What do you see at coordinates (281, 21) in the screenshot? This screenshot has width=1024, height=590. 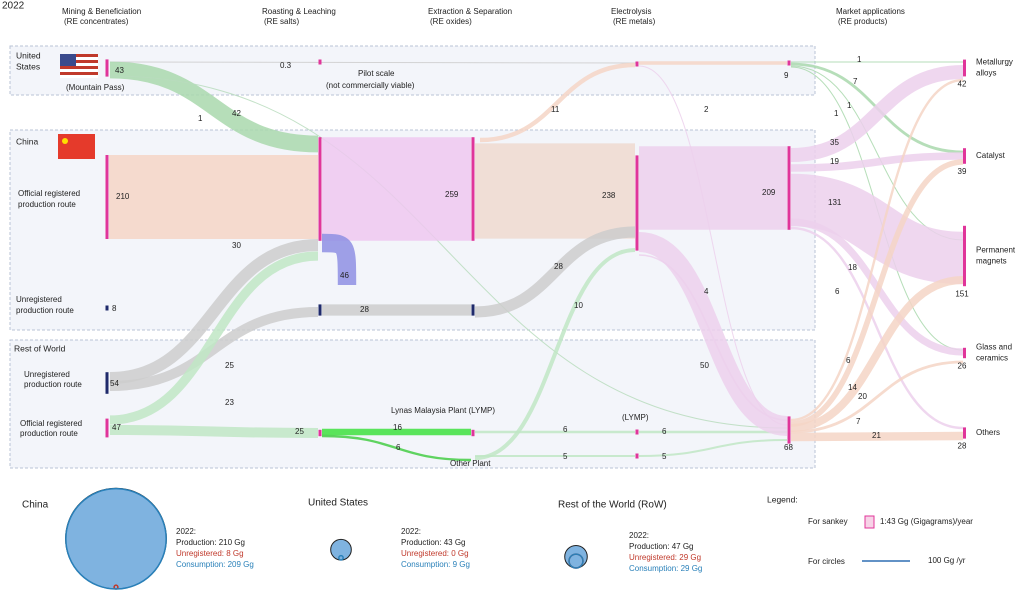 I see `stage-subtitle: (RE salts)` at bounding box center [281, 21].